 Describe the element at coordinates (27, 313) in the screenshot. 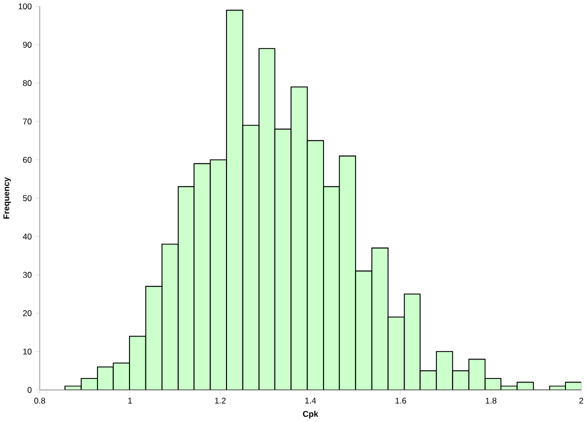

I see `y-tick-label: 20` at that location.